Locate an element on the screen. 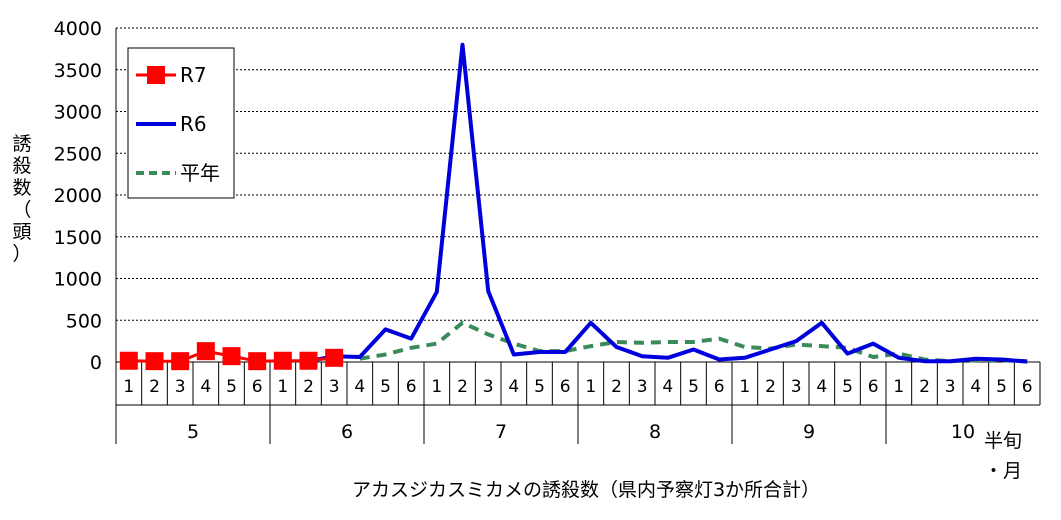 This screenshot has height=520, width=1061. series-markers is located at coordinates (231, 356).